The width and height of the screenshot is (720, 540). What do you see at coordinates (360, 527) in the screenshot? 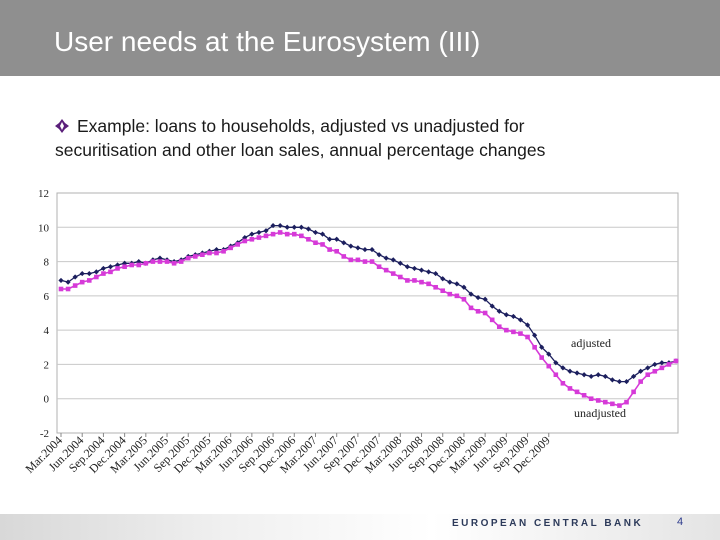
I see `footer-bar` at bounding box center [360, 527].